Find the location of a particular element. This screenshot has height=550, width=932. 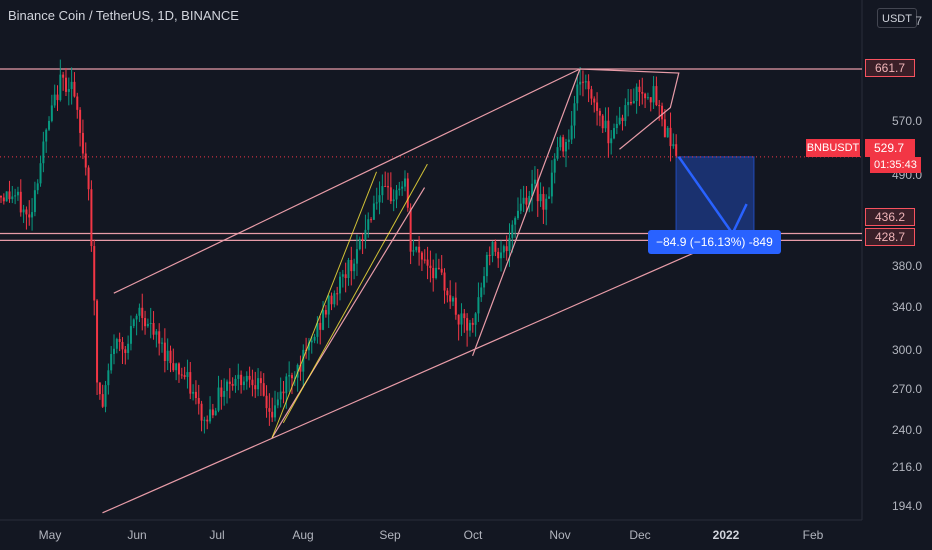

y-axis-tick-label: 570.0 is located at coordinates (906, 121).